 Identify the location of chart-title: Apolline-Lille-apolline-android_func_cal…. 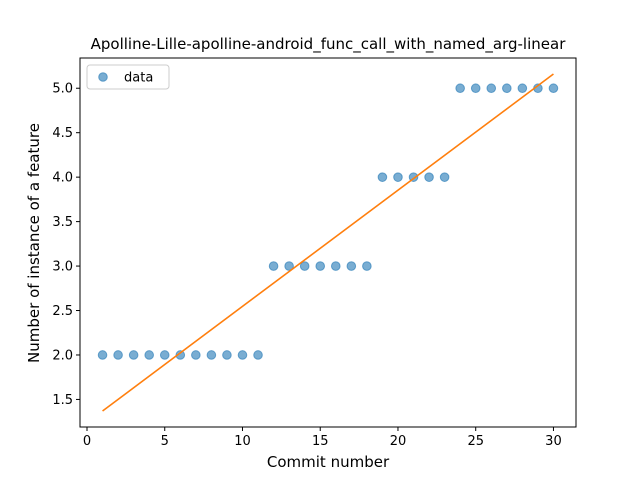
(329, 44).